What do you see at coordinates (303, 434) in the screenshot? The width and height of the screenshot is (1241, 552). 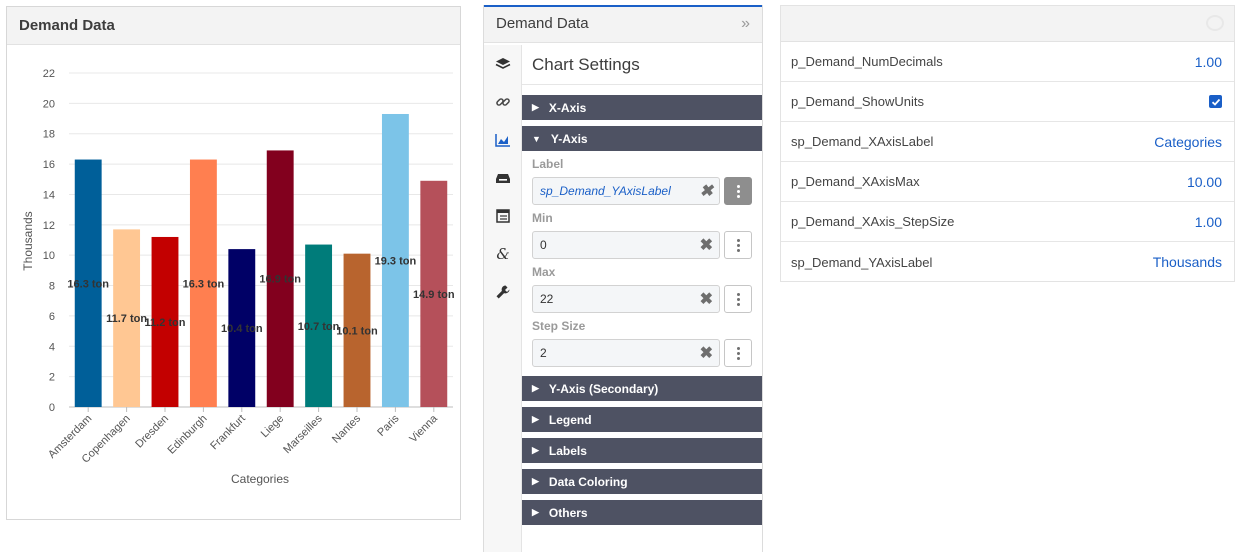 I see `x-tick-label: Marseilles` at bounding box center [303, 434].